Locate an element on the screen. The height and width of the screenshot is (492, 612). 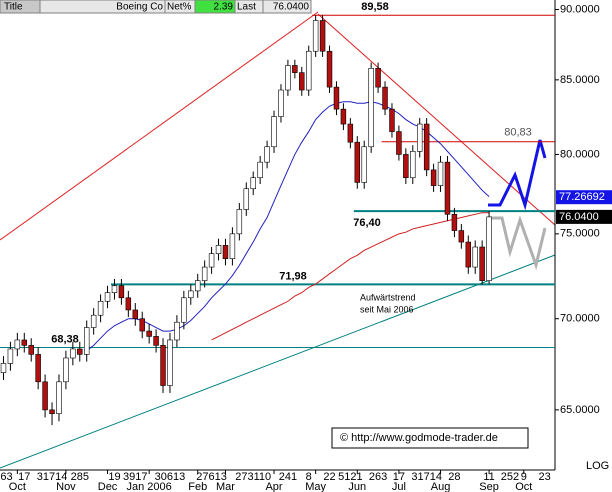
x-day-label: 5121 is located at coordinates (350, 477).